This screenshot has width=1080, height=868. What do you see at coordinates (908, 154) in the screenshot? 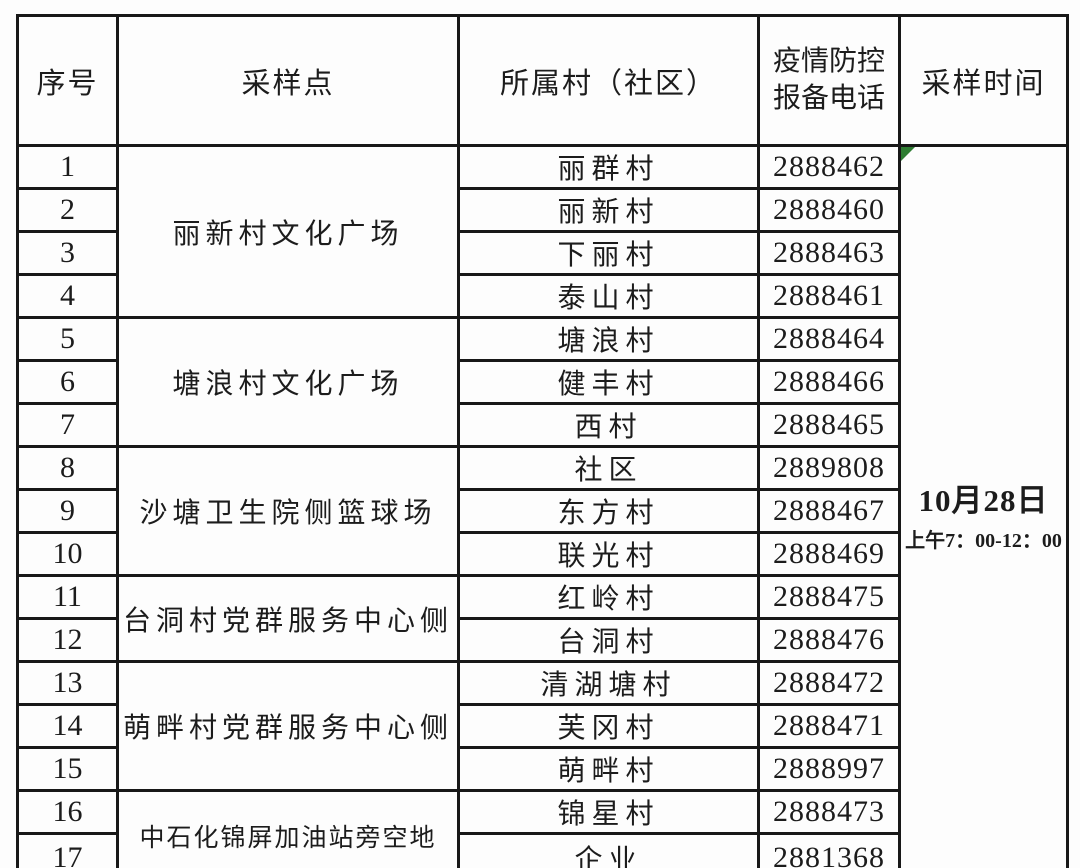
I see `green-corner-mark` at bounding box center [908, 154].